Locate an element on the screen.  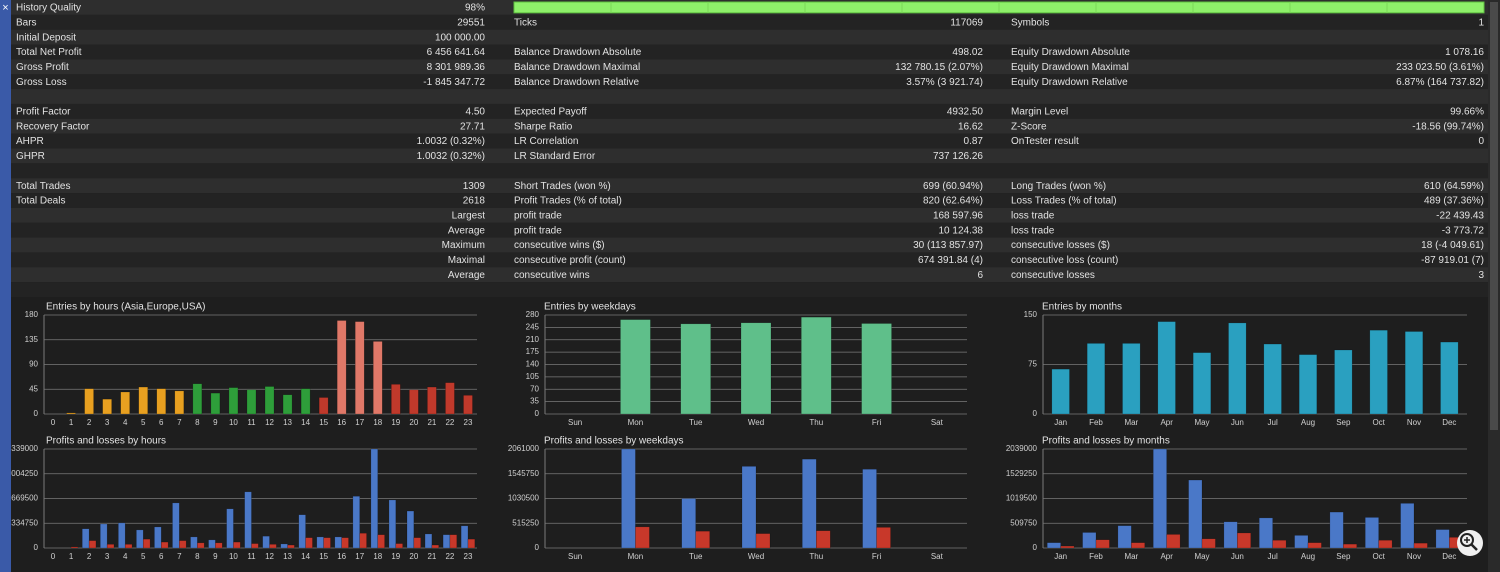
y-tick-label: 0 is located at coordinates (1035, 547).